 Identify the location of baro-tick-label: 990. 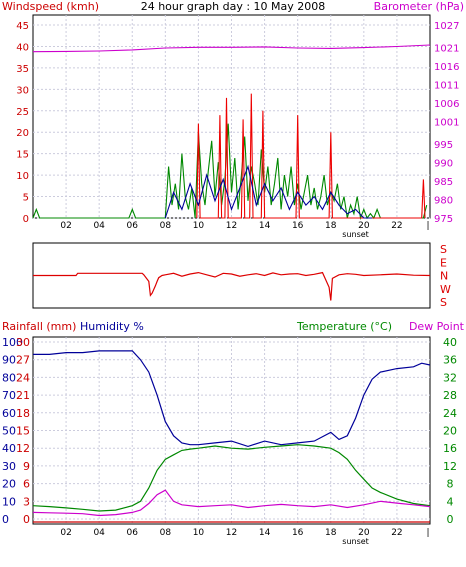
(443, 163).